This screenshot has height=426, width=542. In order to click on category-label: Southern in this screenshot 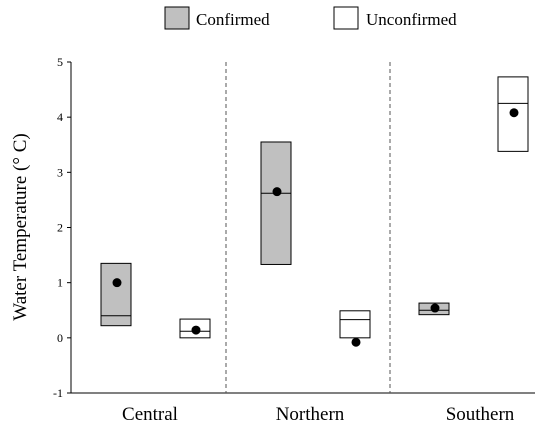, I will do `click(480, 414)`.